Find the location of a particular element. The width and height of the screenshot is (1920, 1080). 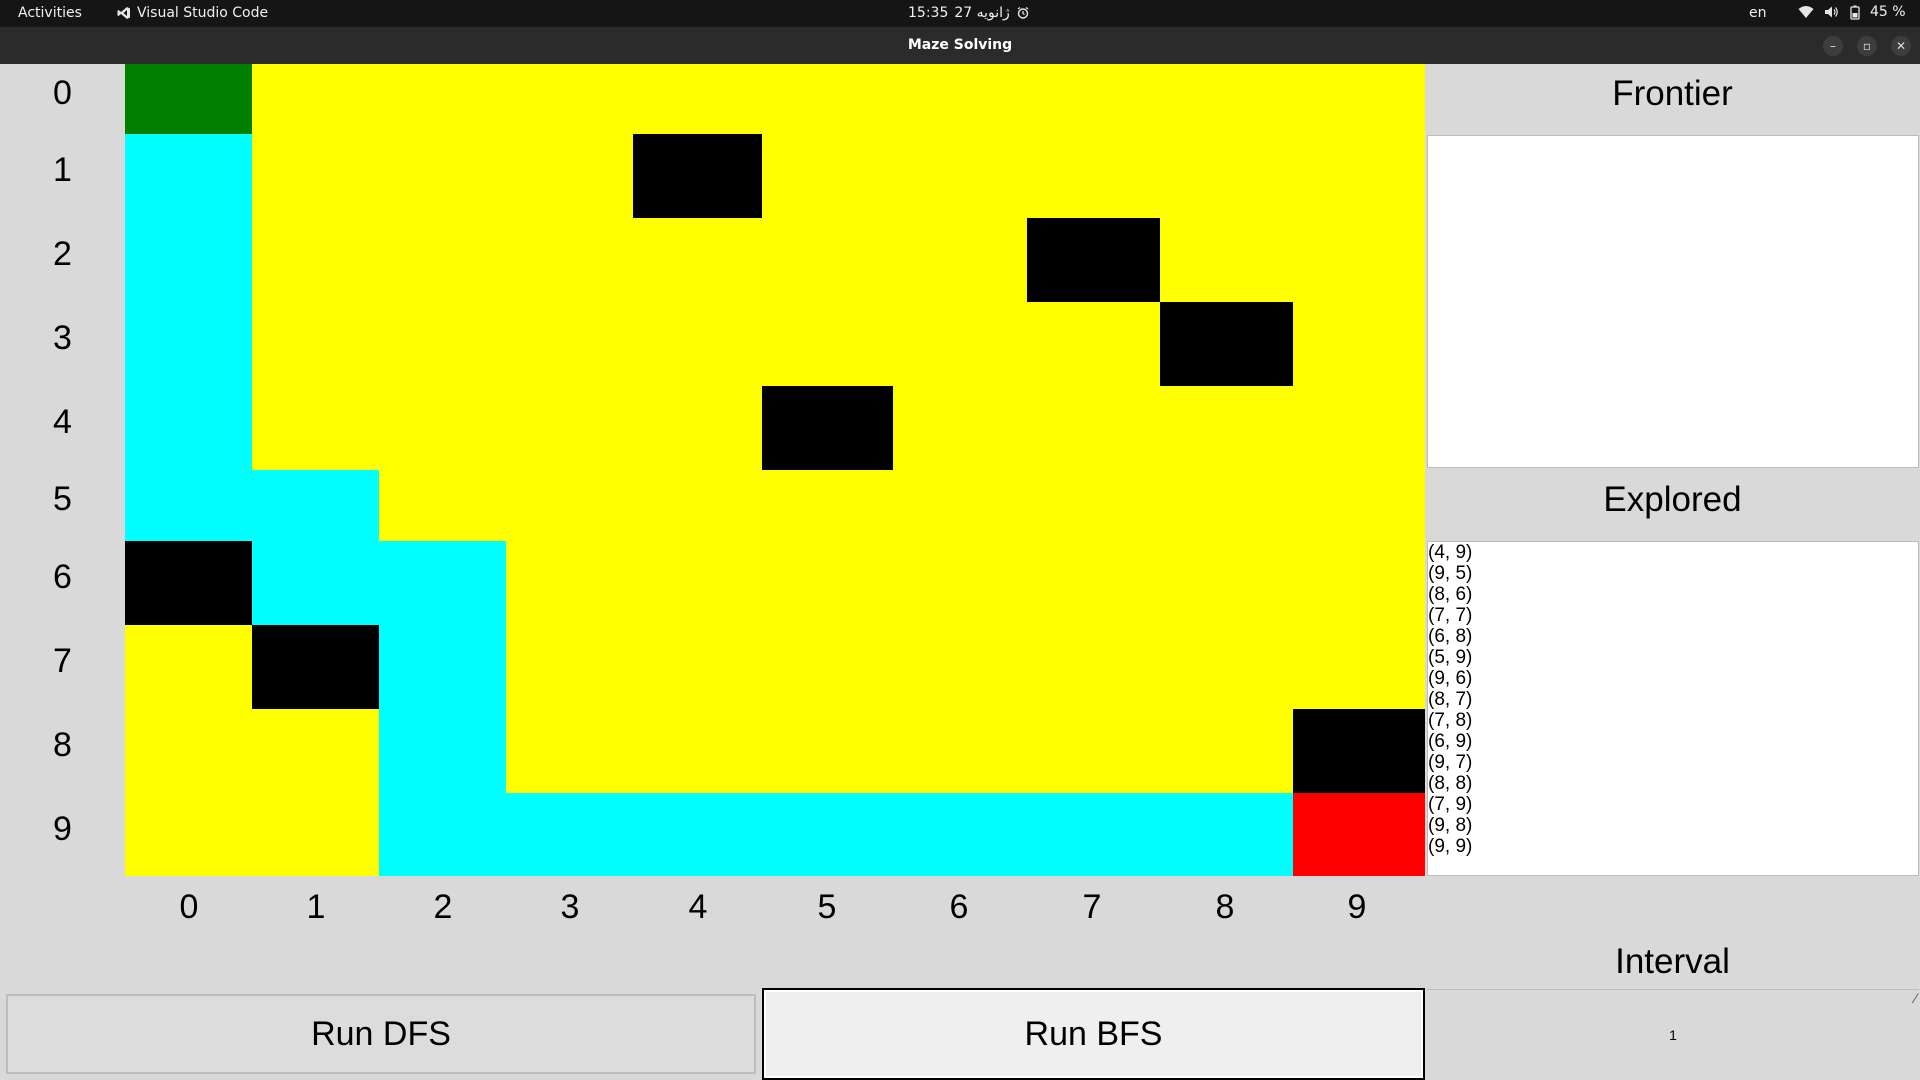

row-label: 1 is located at coordinates (62, 170).